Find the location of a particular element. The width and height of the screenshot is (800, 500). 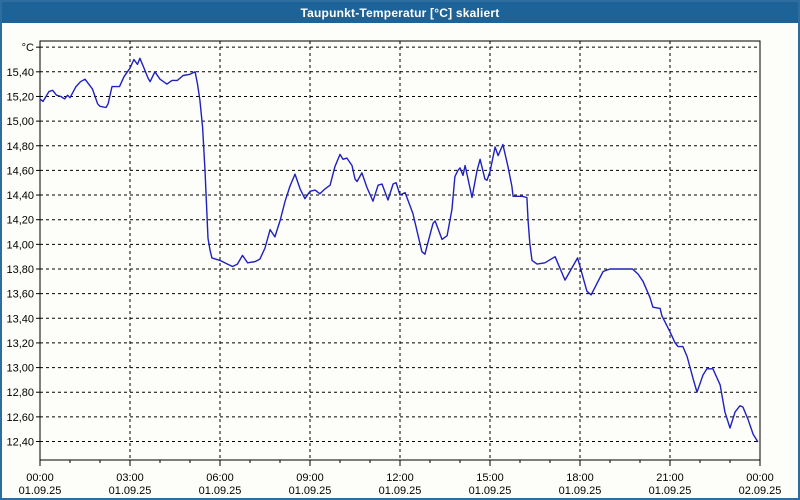

x-tick-time-label: 06:00 is located at coordinates (220, 478).